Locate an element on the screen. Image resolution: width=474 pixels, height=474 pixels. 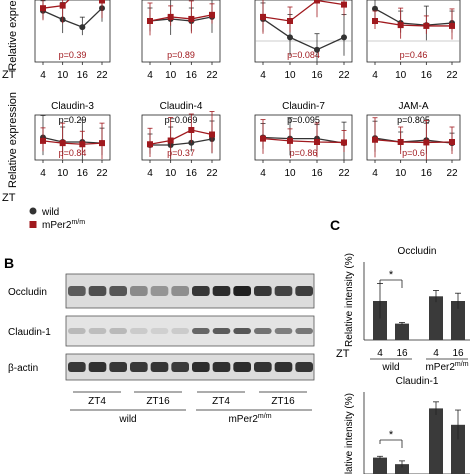
zt-label-c: ZT is located at coordinates (343, 354).